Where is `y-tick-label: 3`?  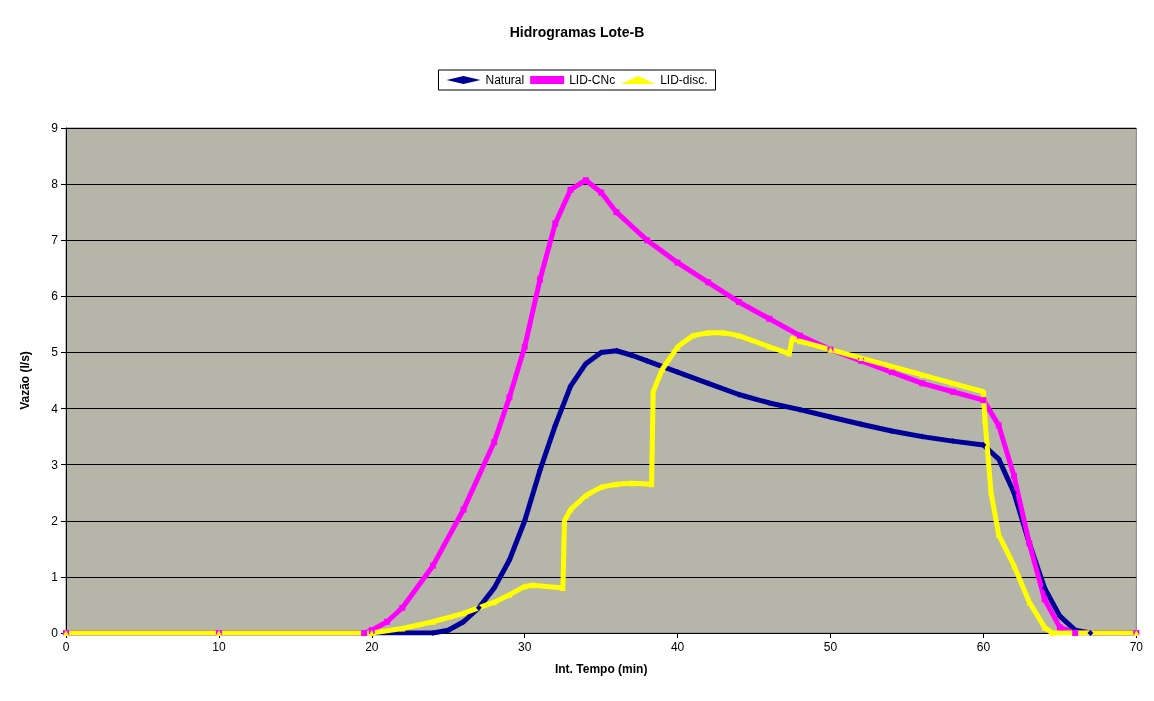 y-tick-label: 3 is located at coordinates (55, 464).